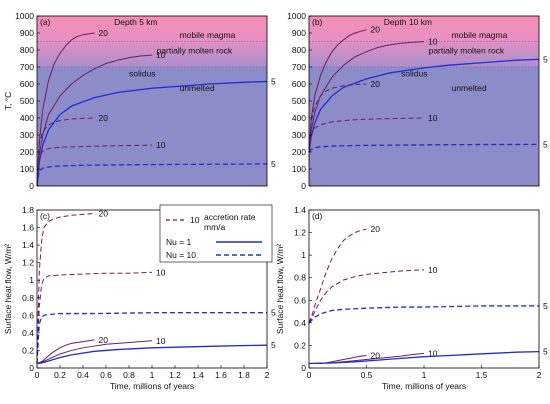 This screenshot has width=550, height=404. Describe the element at coordinates (317, 22) in the screenshot. I see `panel-label: (b)` at that location.